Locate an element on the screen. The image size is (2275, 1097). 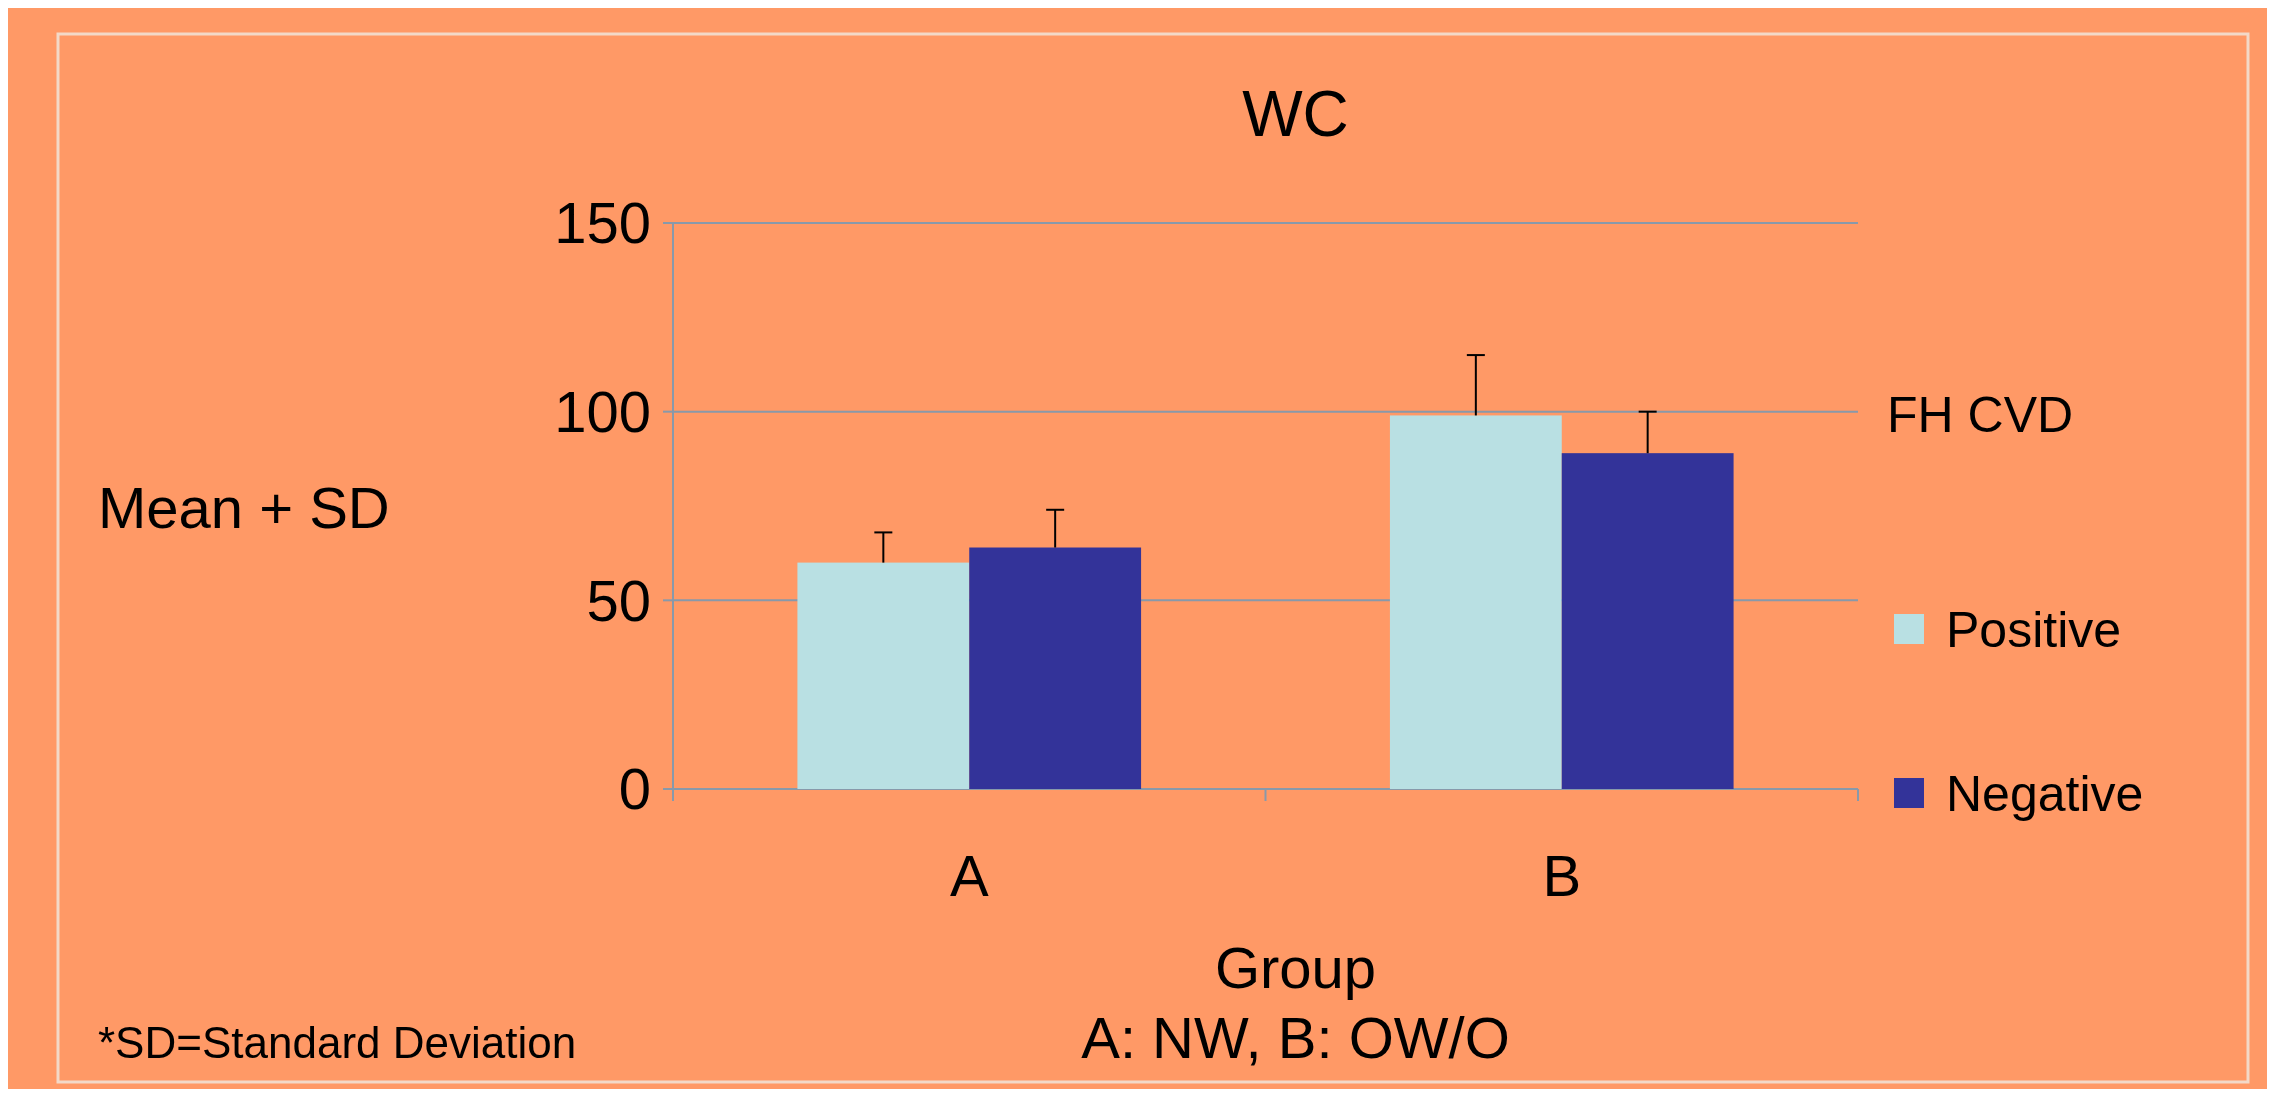
text: *SD=Standard Deviation is located at coordinates (337, 1042).